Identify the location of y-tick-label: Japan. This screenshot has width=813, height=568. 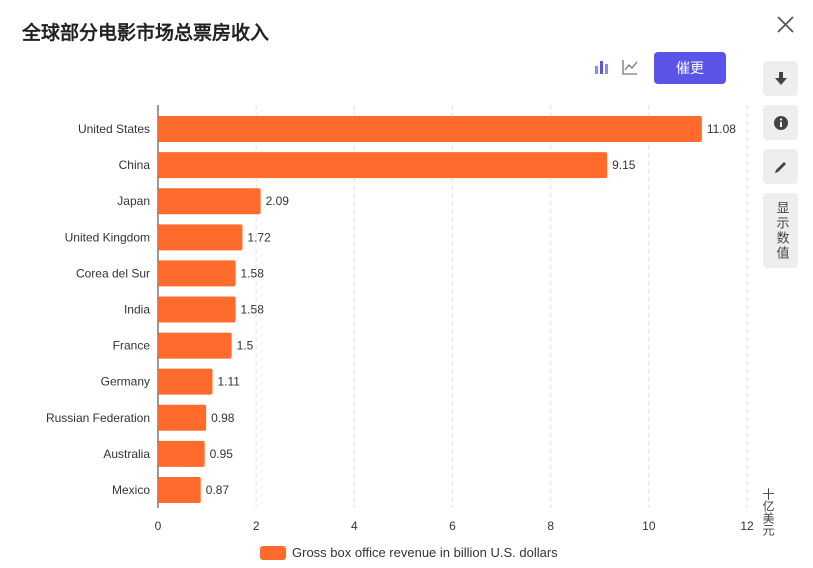
(133, 201).